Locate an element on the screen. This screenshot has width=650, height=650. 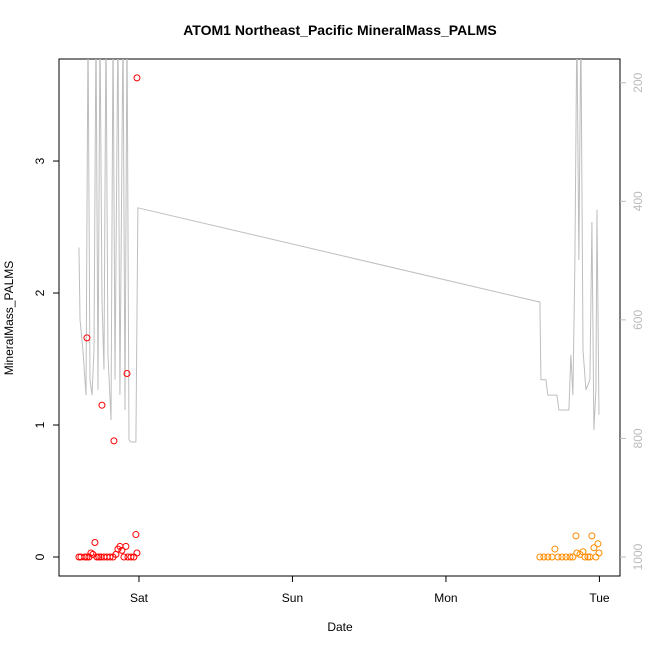
x-tick-label: Sat is located at coordinates (139, 598).